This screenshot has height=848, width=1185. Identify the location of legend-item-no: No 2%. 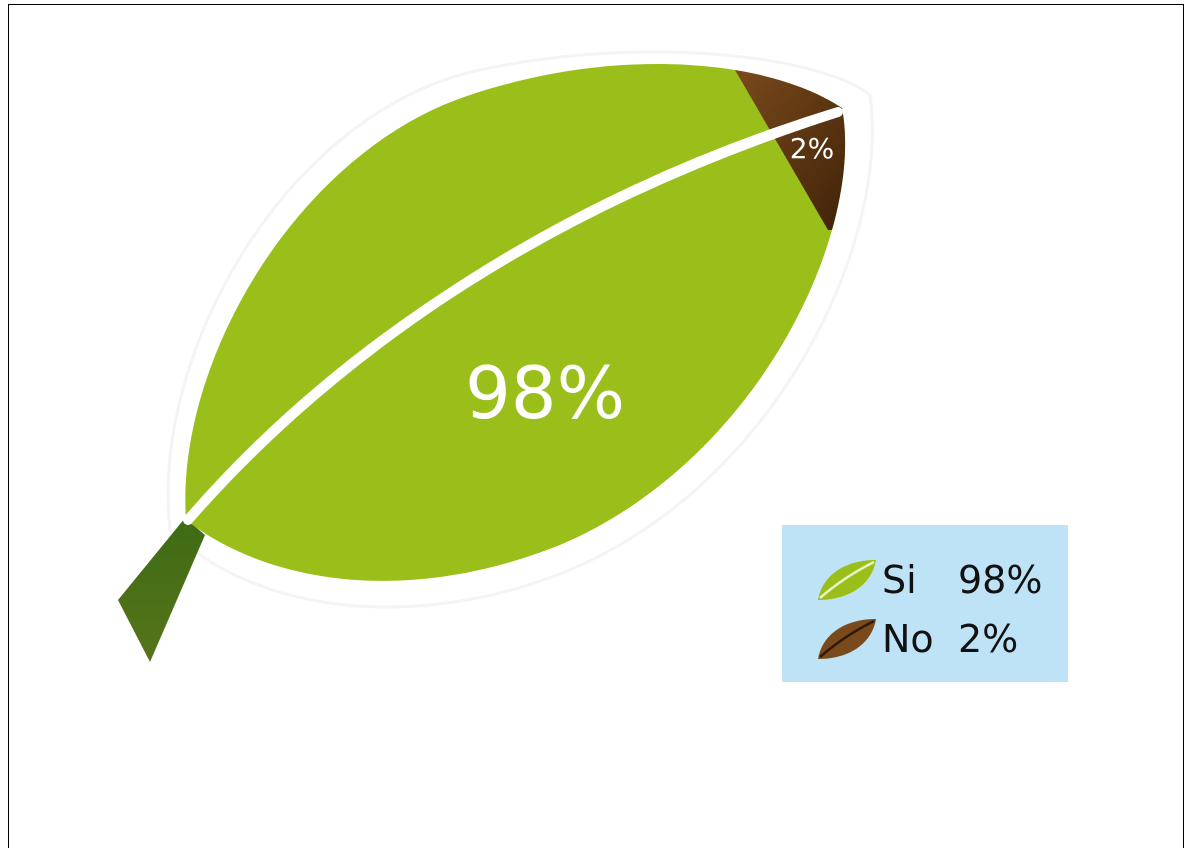
(925, 639).